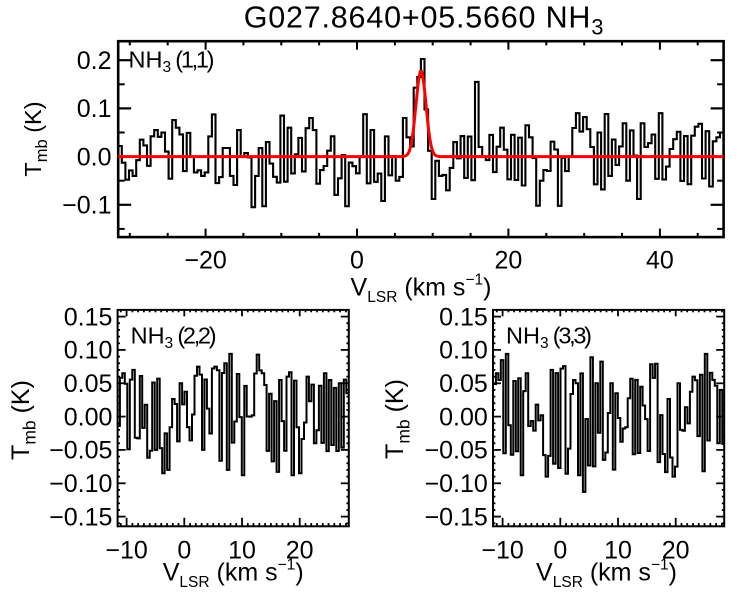 The height and width of the screenshot is (600, 750). I want to click on svg-text: −20, so click(205, 261).